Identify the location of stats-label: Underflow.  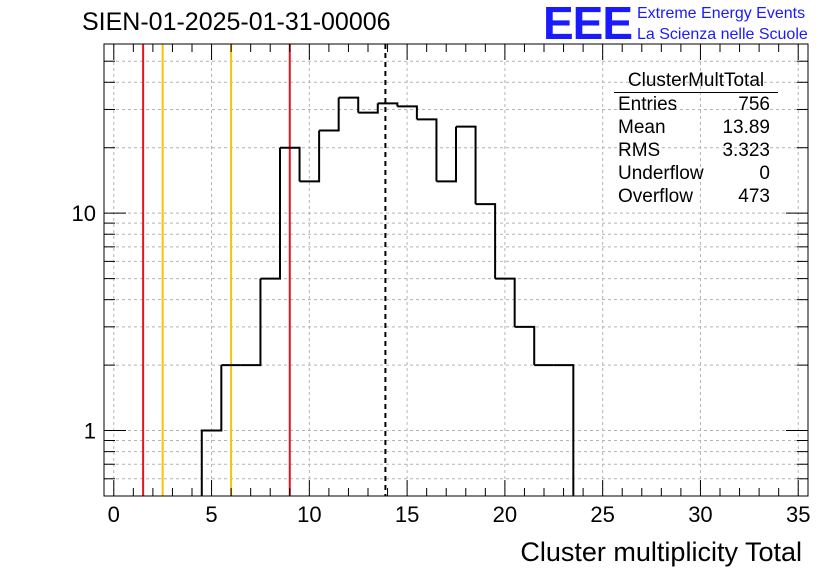
(661, 173).